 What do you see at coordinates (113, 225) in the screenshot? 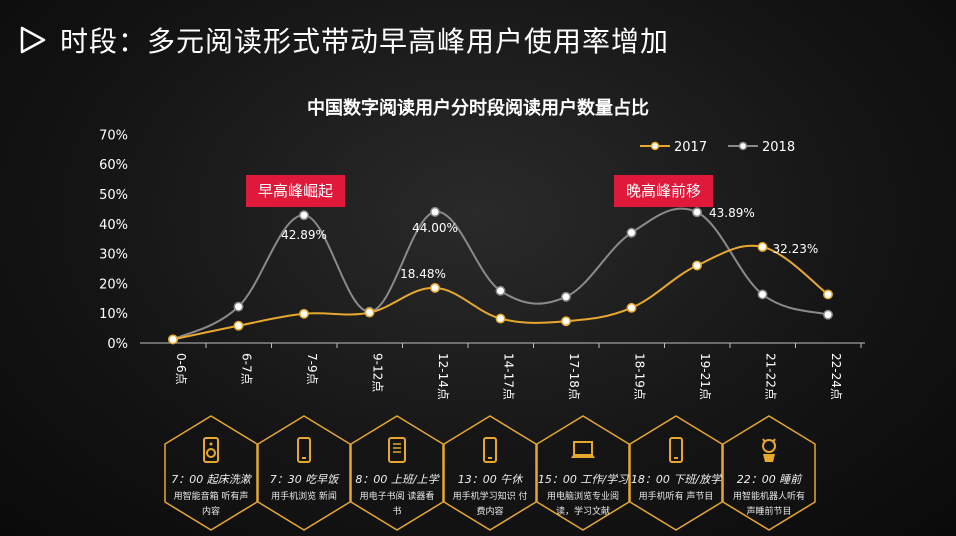
I see `y-tick-label: 40%` at bounding box center [113, 225].